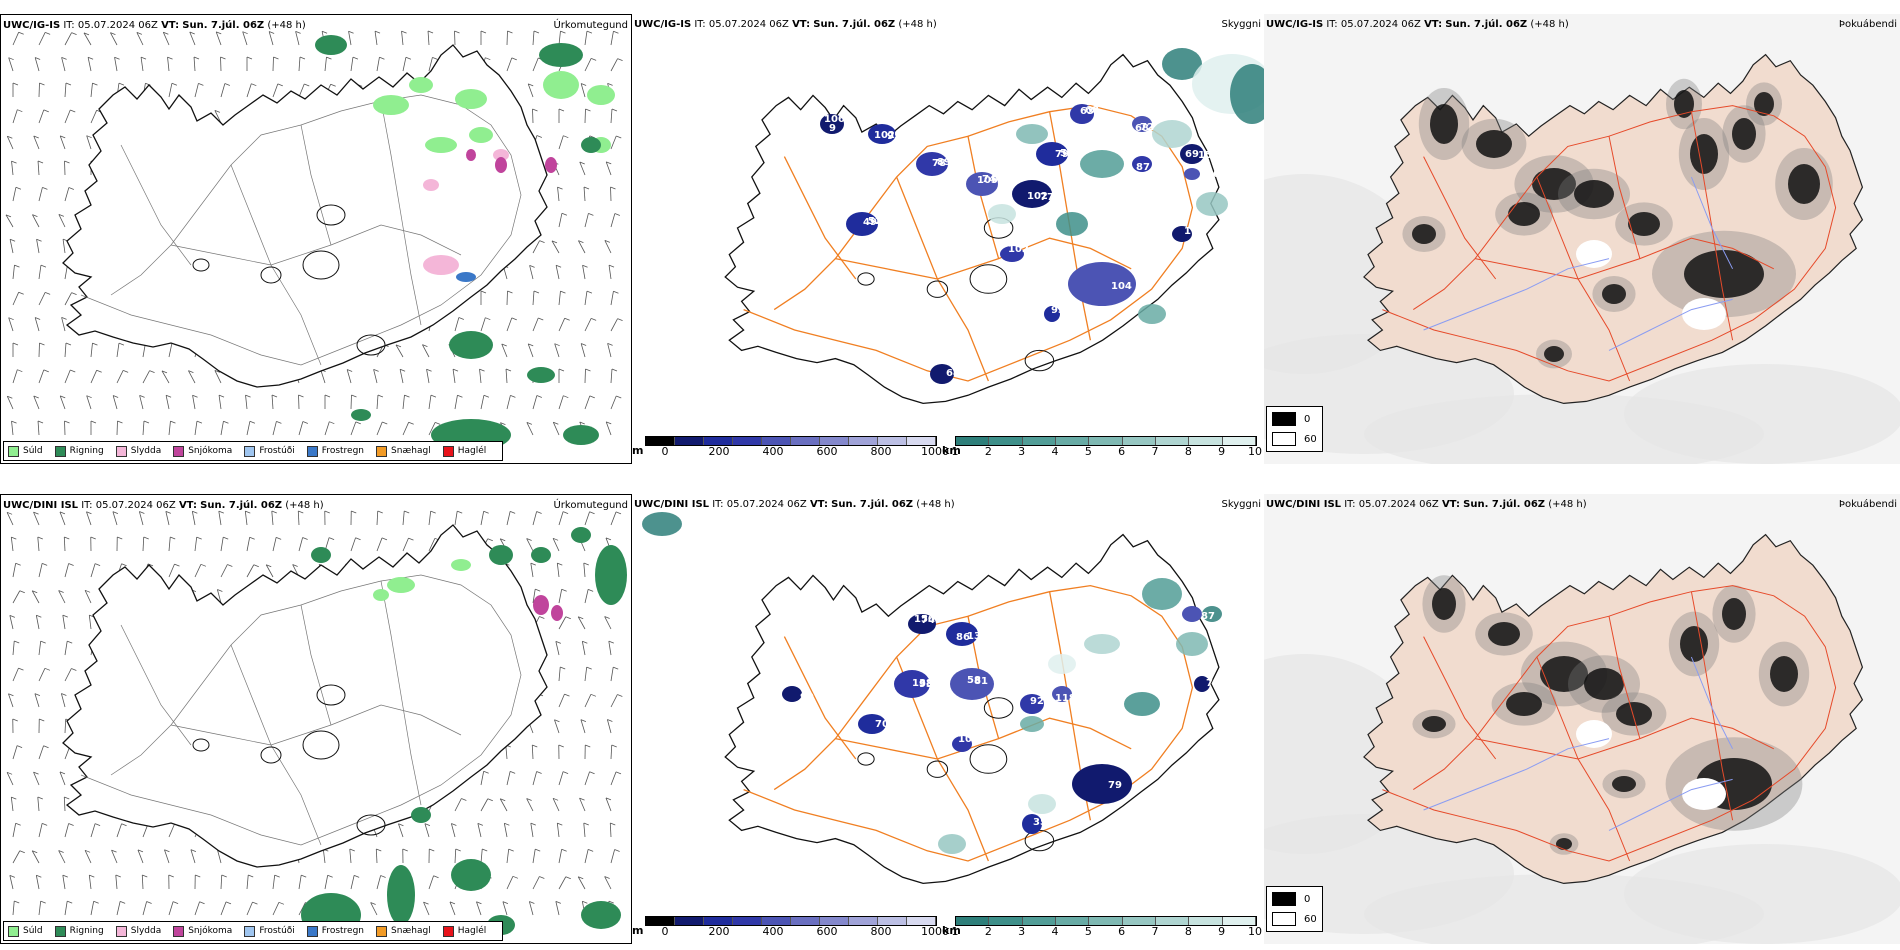 The image size is (1900, 950). I want to click on visibility-value-label: 64, so click(953, 373).